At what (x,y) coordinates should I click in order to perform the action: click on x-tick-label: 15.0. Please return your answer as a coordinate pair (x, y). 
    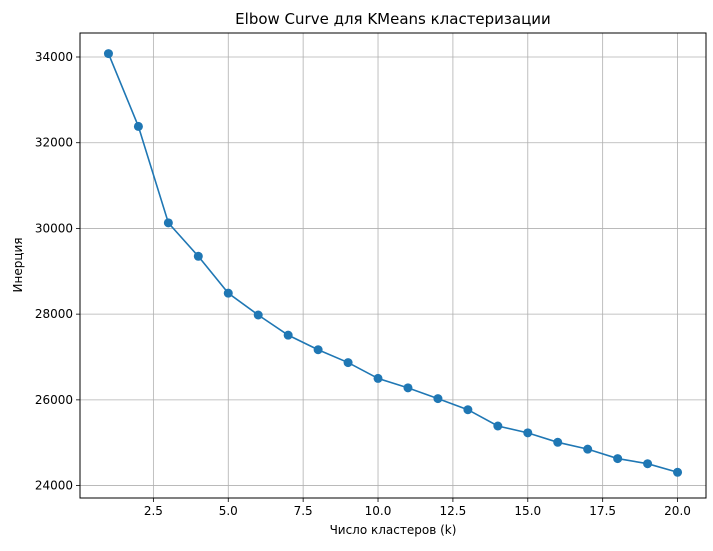
    Looking at the image, I should click on (527, 511).